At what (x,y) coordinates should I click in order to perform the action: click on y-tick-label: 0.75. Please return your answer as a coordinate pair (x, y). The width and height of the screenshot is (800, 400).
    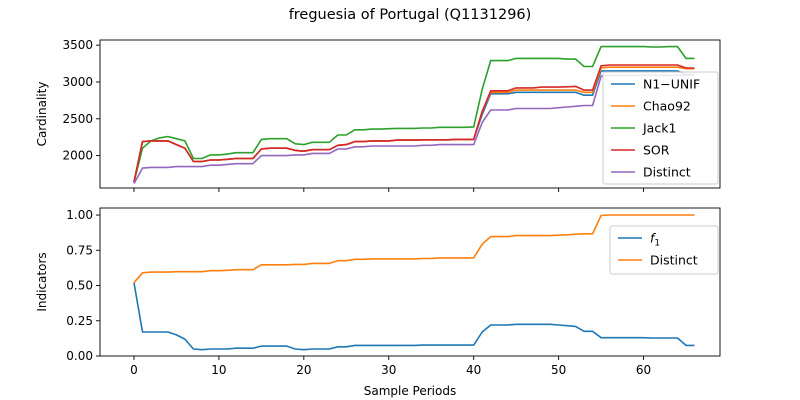
    Looking at the image, I should click on (79, 250).